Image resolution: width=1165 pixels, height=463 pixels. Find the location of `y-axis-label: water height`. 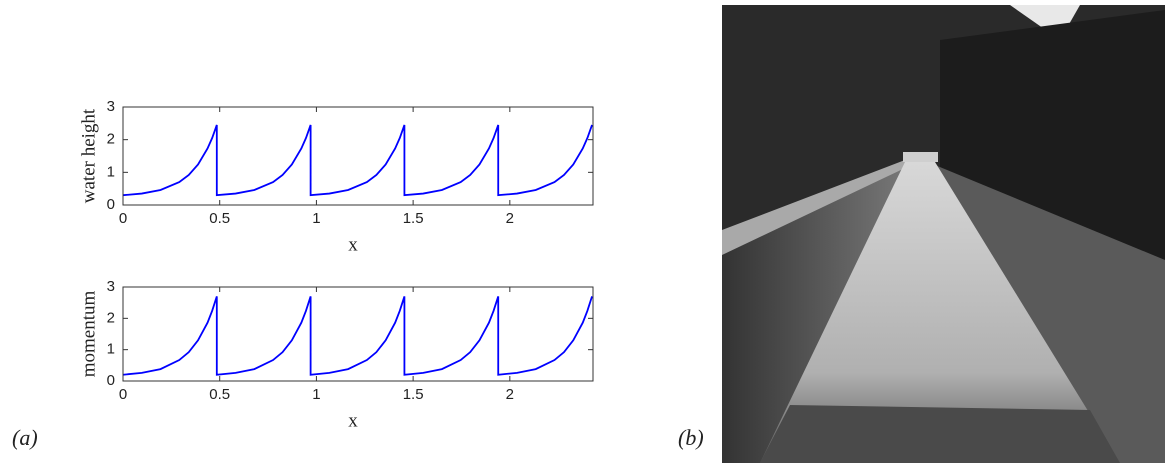

y-axis-label: water height is located at coordinates (88, 155).